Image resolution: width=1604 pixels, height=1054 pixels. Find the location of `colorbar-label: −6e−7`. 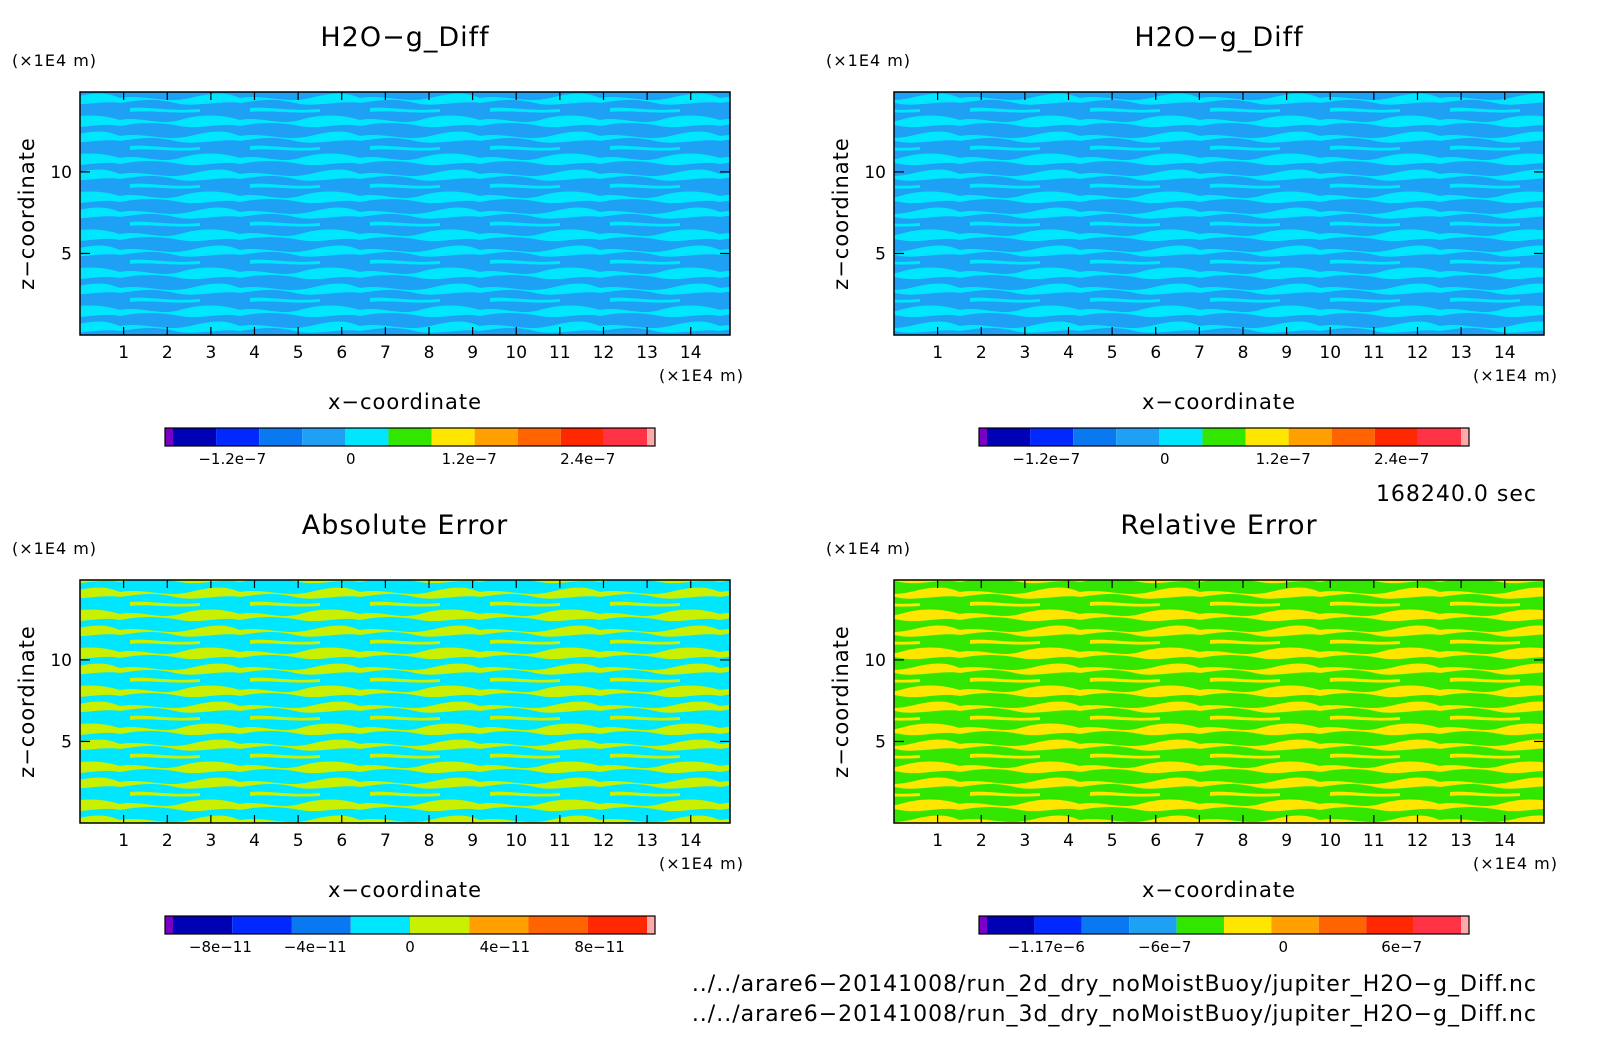

colorbar-label: −6e−7 is located at coordinates (1164, 947).